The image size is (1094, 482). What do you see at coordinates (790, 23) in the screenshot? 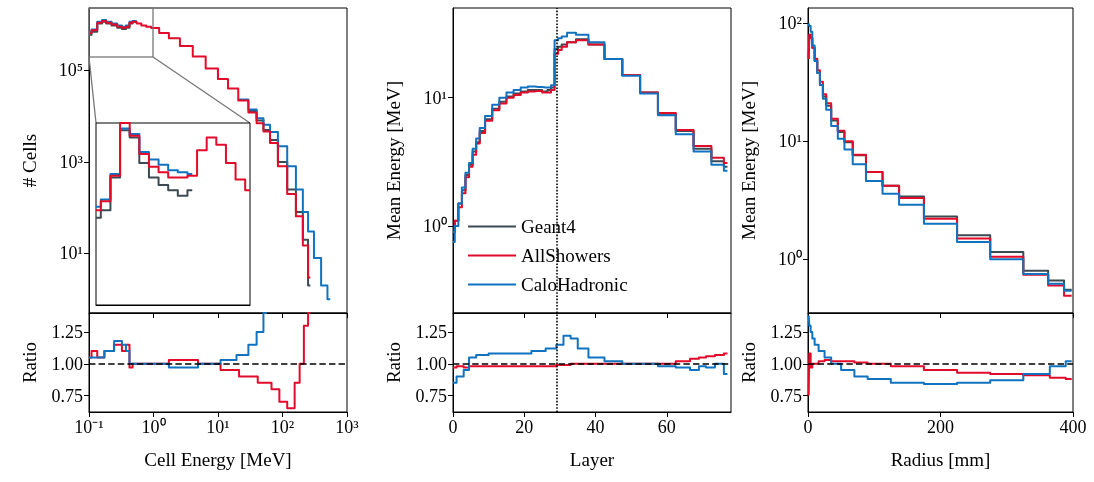
I see `y-tick-label: 10²` at bounding box center [790, 23].